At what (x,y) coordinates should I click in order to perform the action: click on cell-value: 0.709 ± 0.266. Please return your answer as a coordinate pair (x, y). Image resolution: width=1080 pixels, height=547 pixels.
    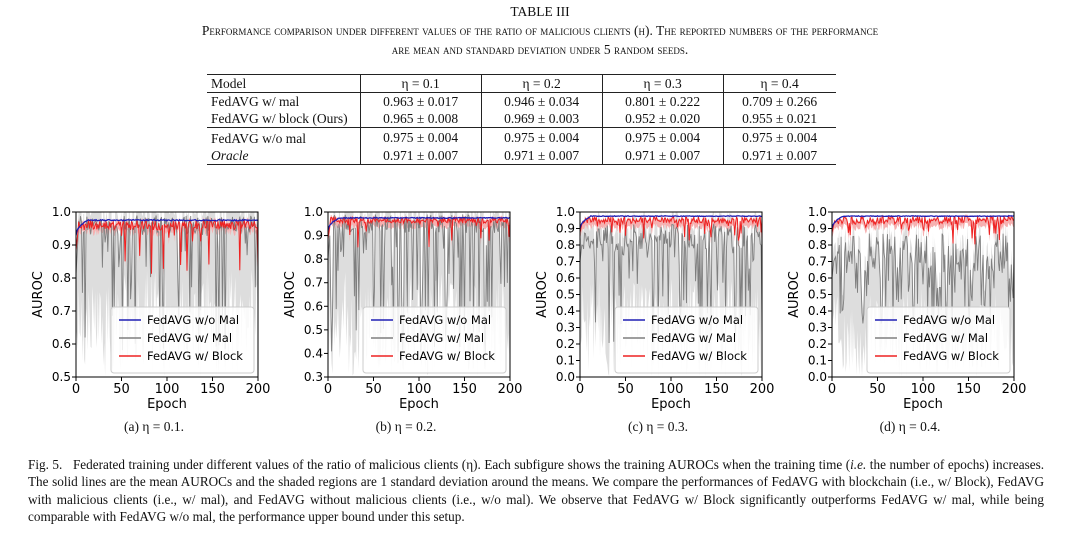
    Looking at the image, I should click on (779, 101).